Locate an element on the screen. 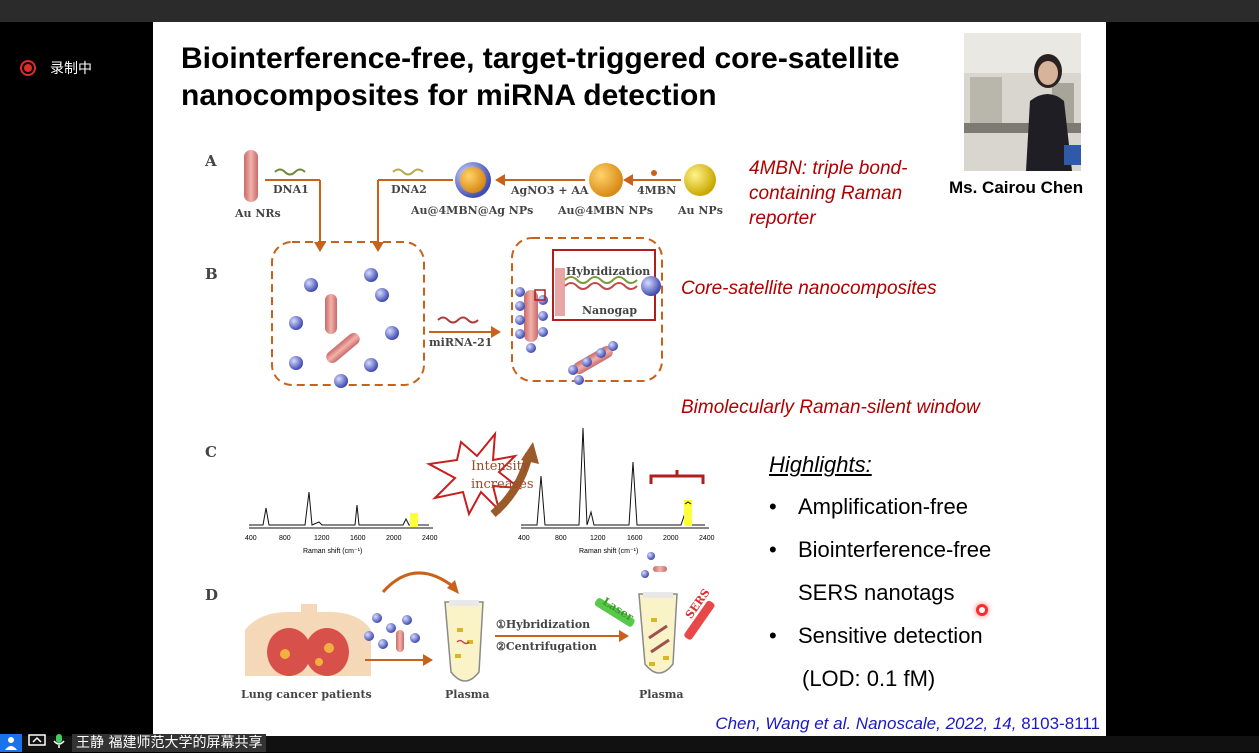 This screenshot has width=1259, height=753. label-intensity: Intensity is located at coordinates (500, 466).